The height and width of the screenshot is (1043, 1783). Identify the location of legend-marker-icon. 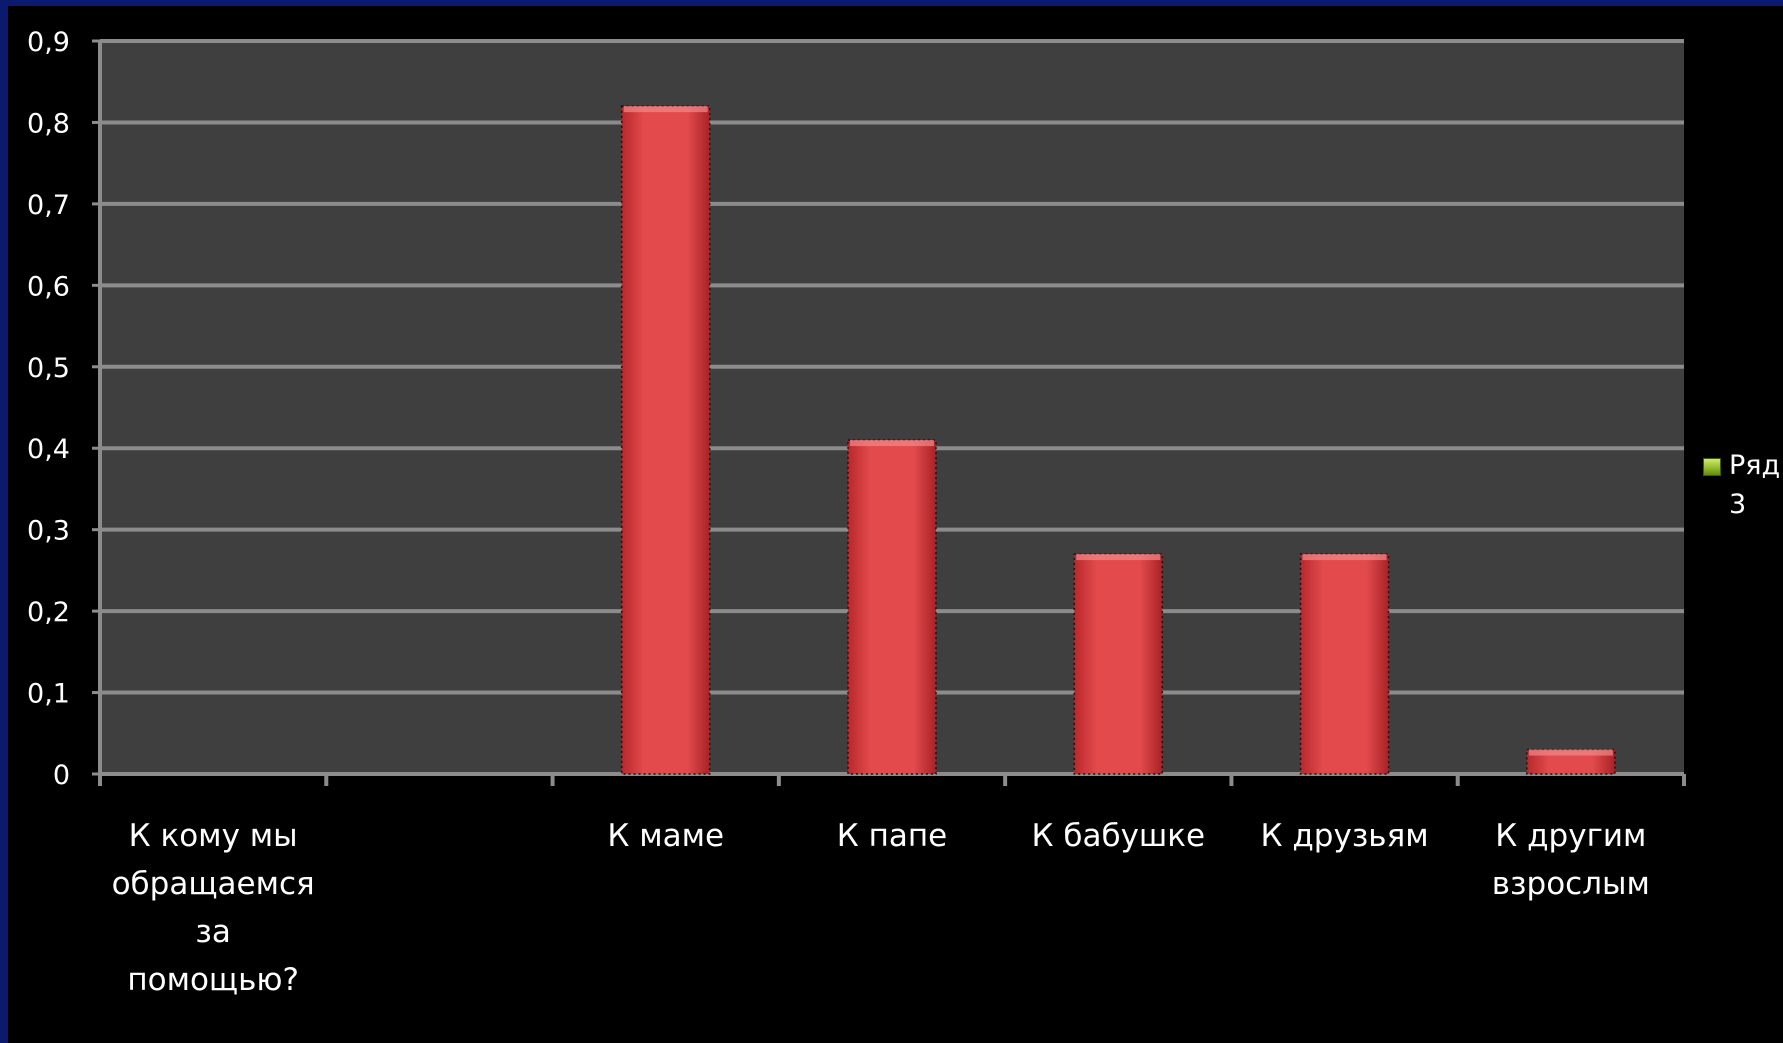
(1712, 467).